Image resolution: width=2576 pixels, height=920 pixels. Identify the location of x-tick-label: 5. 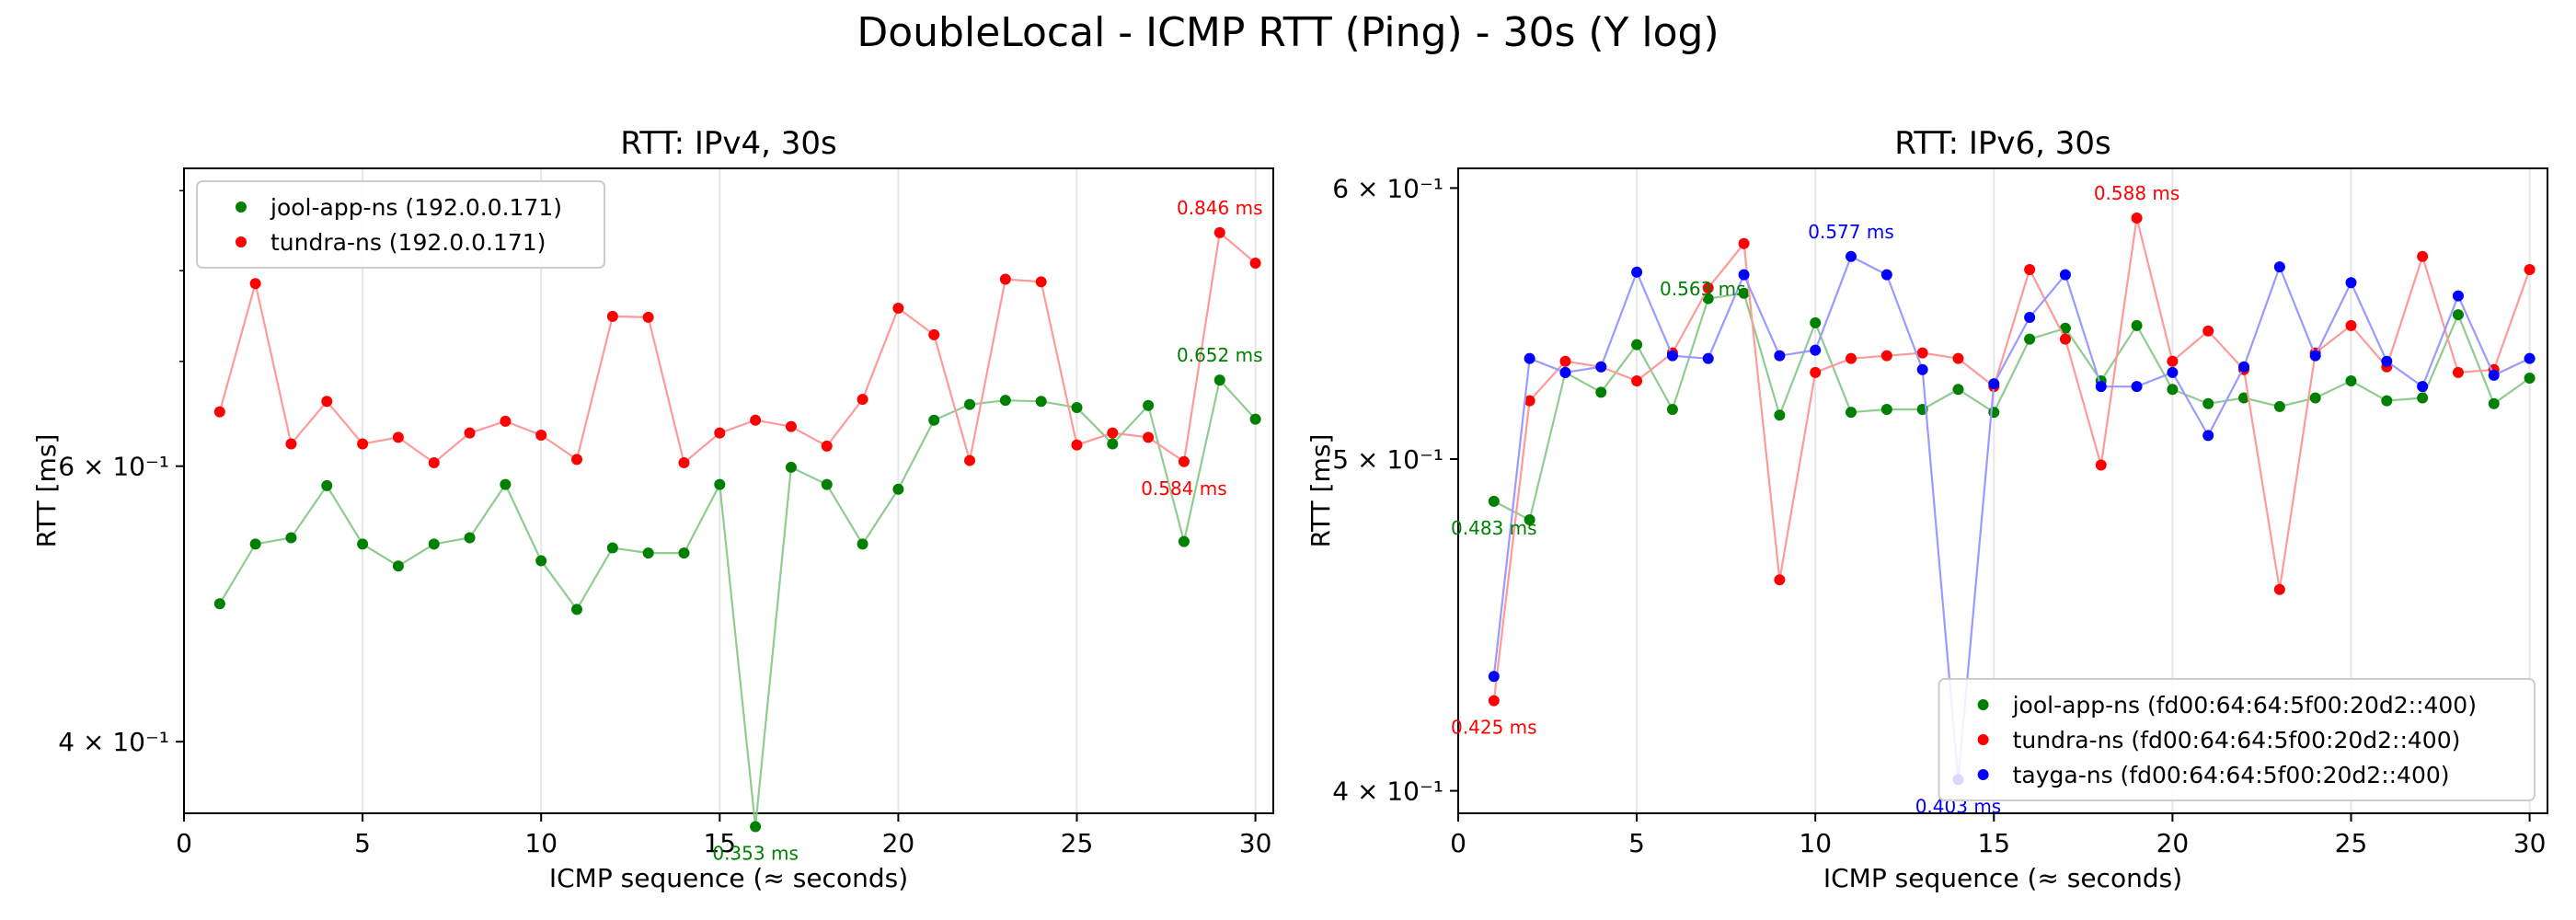
(1636, 843).